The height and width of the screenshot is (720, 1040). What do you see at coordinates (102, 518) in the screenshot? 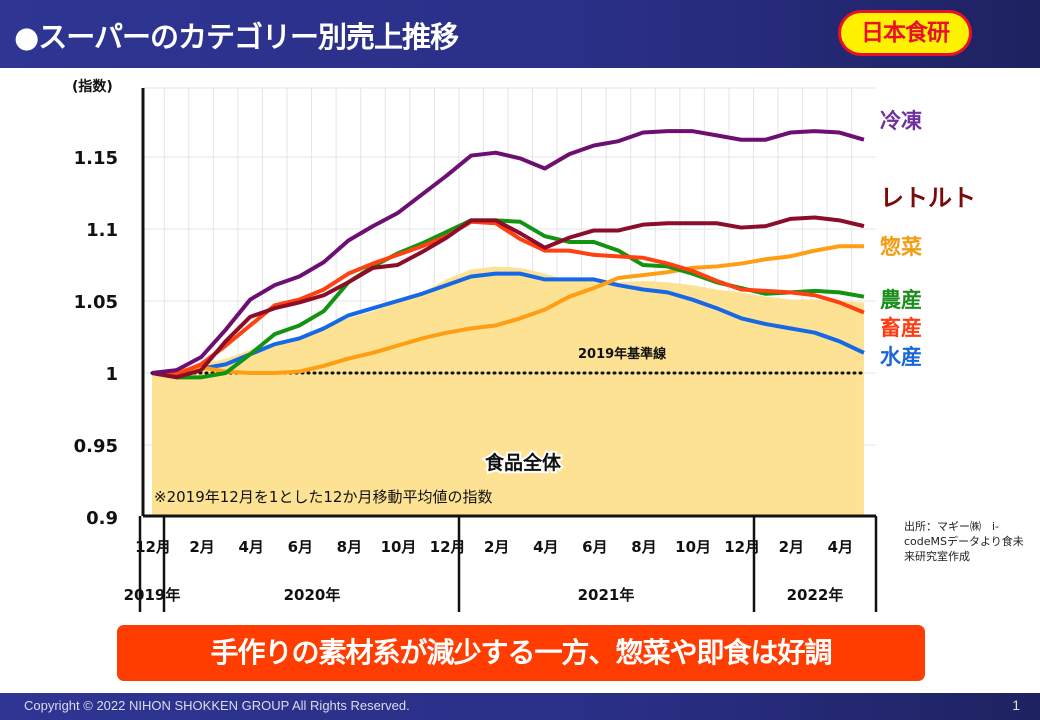
I see `y-tick-label: 0.9` at bounding box center [102, 518].